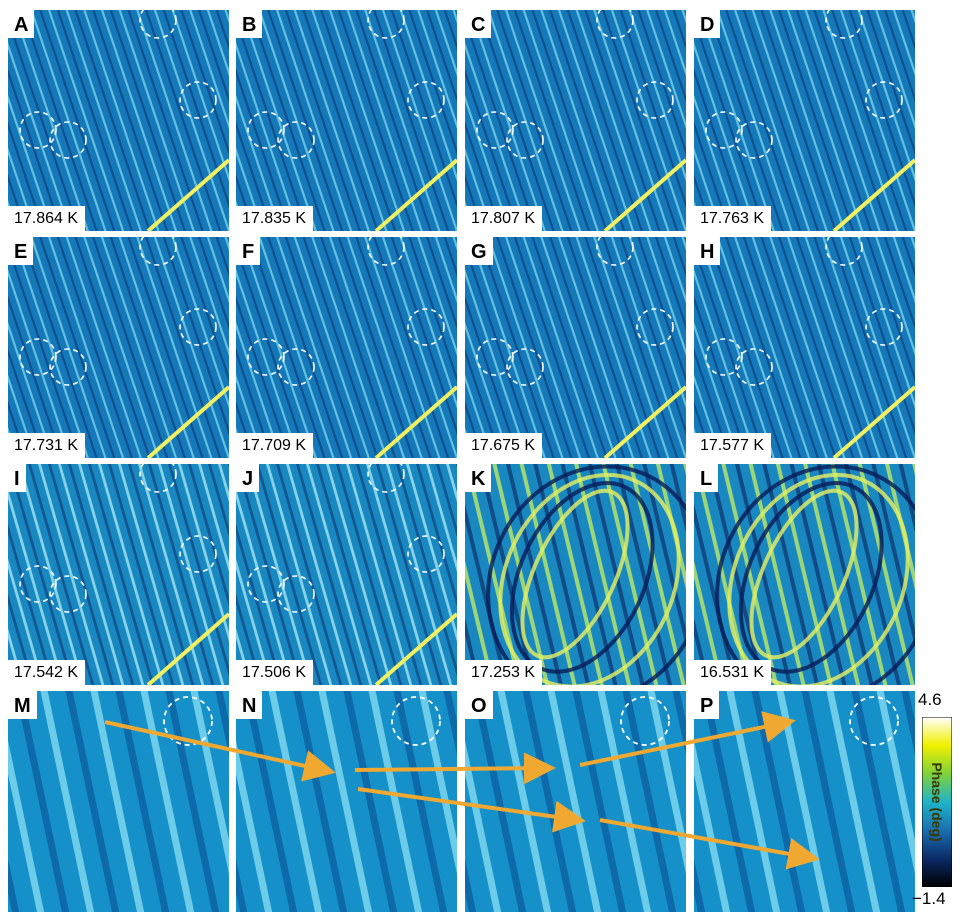 The image size is (967, 912). I want to click on panel-letter: K, so click(478, 478).